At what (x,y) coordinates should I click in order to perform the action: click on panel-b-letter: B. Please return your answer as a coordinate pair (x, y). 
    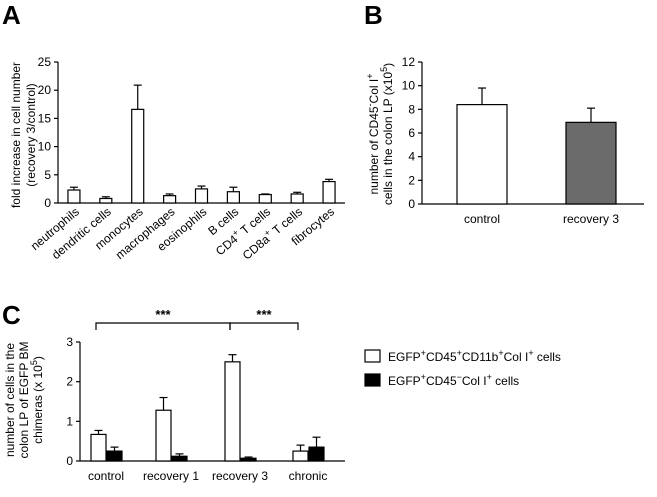
    Looking at the image, I should click on (373, 15).